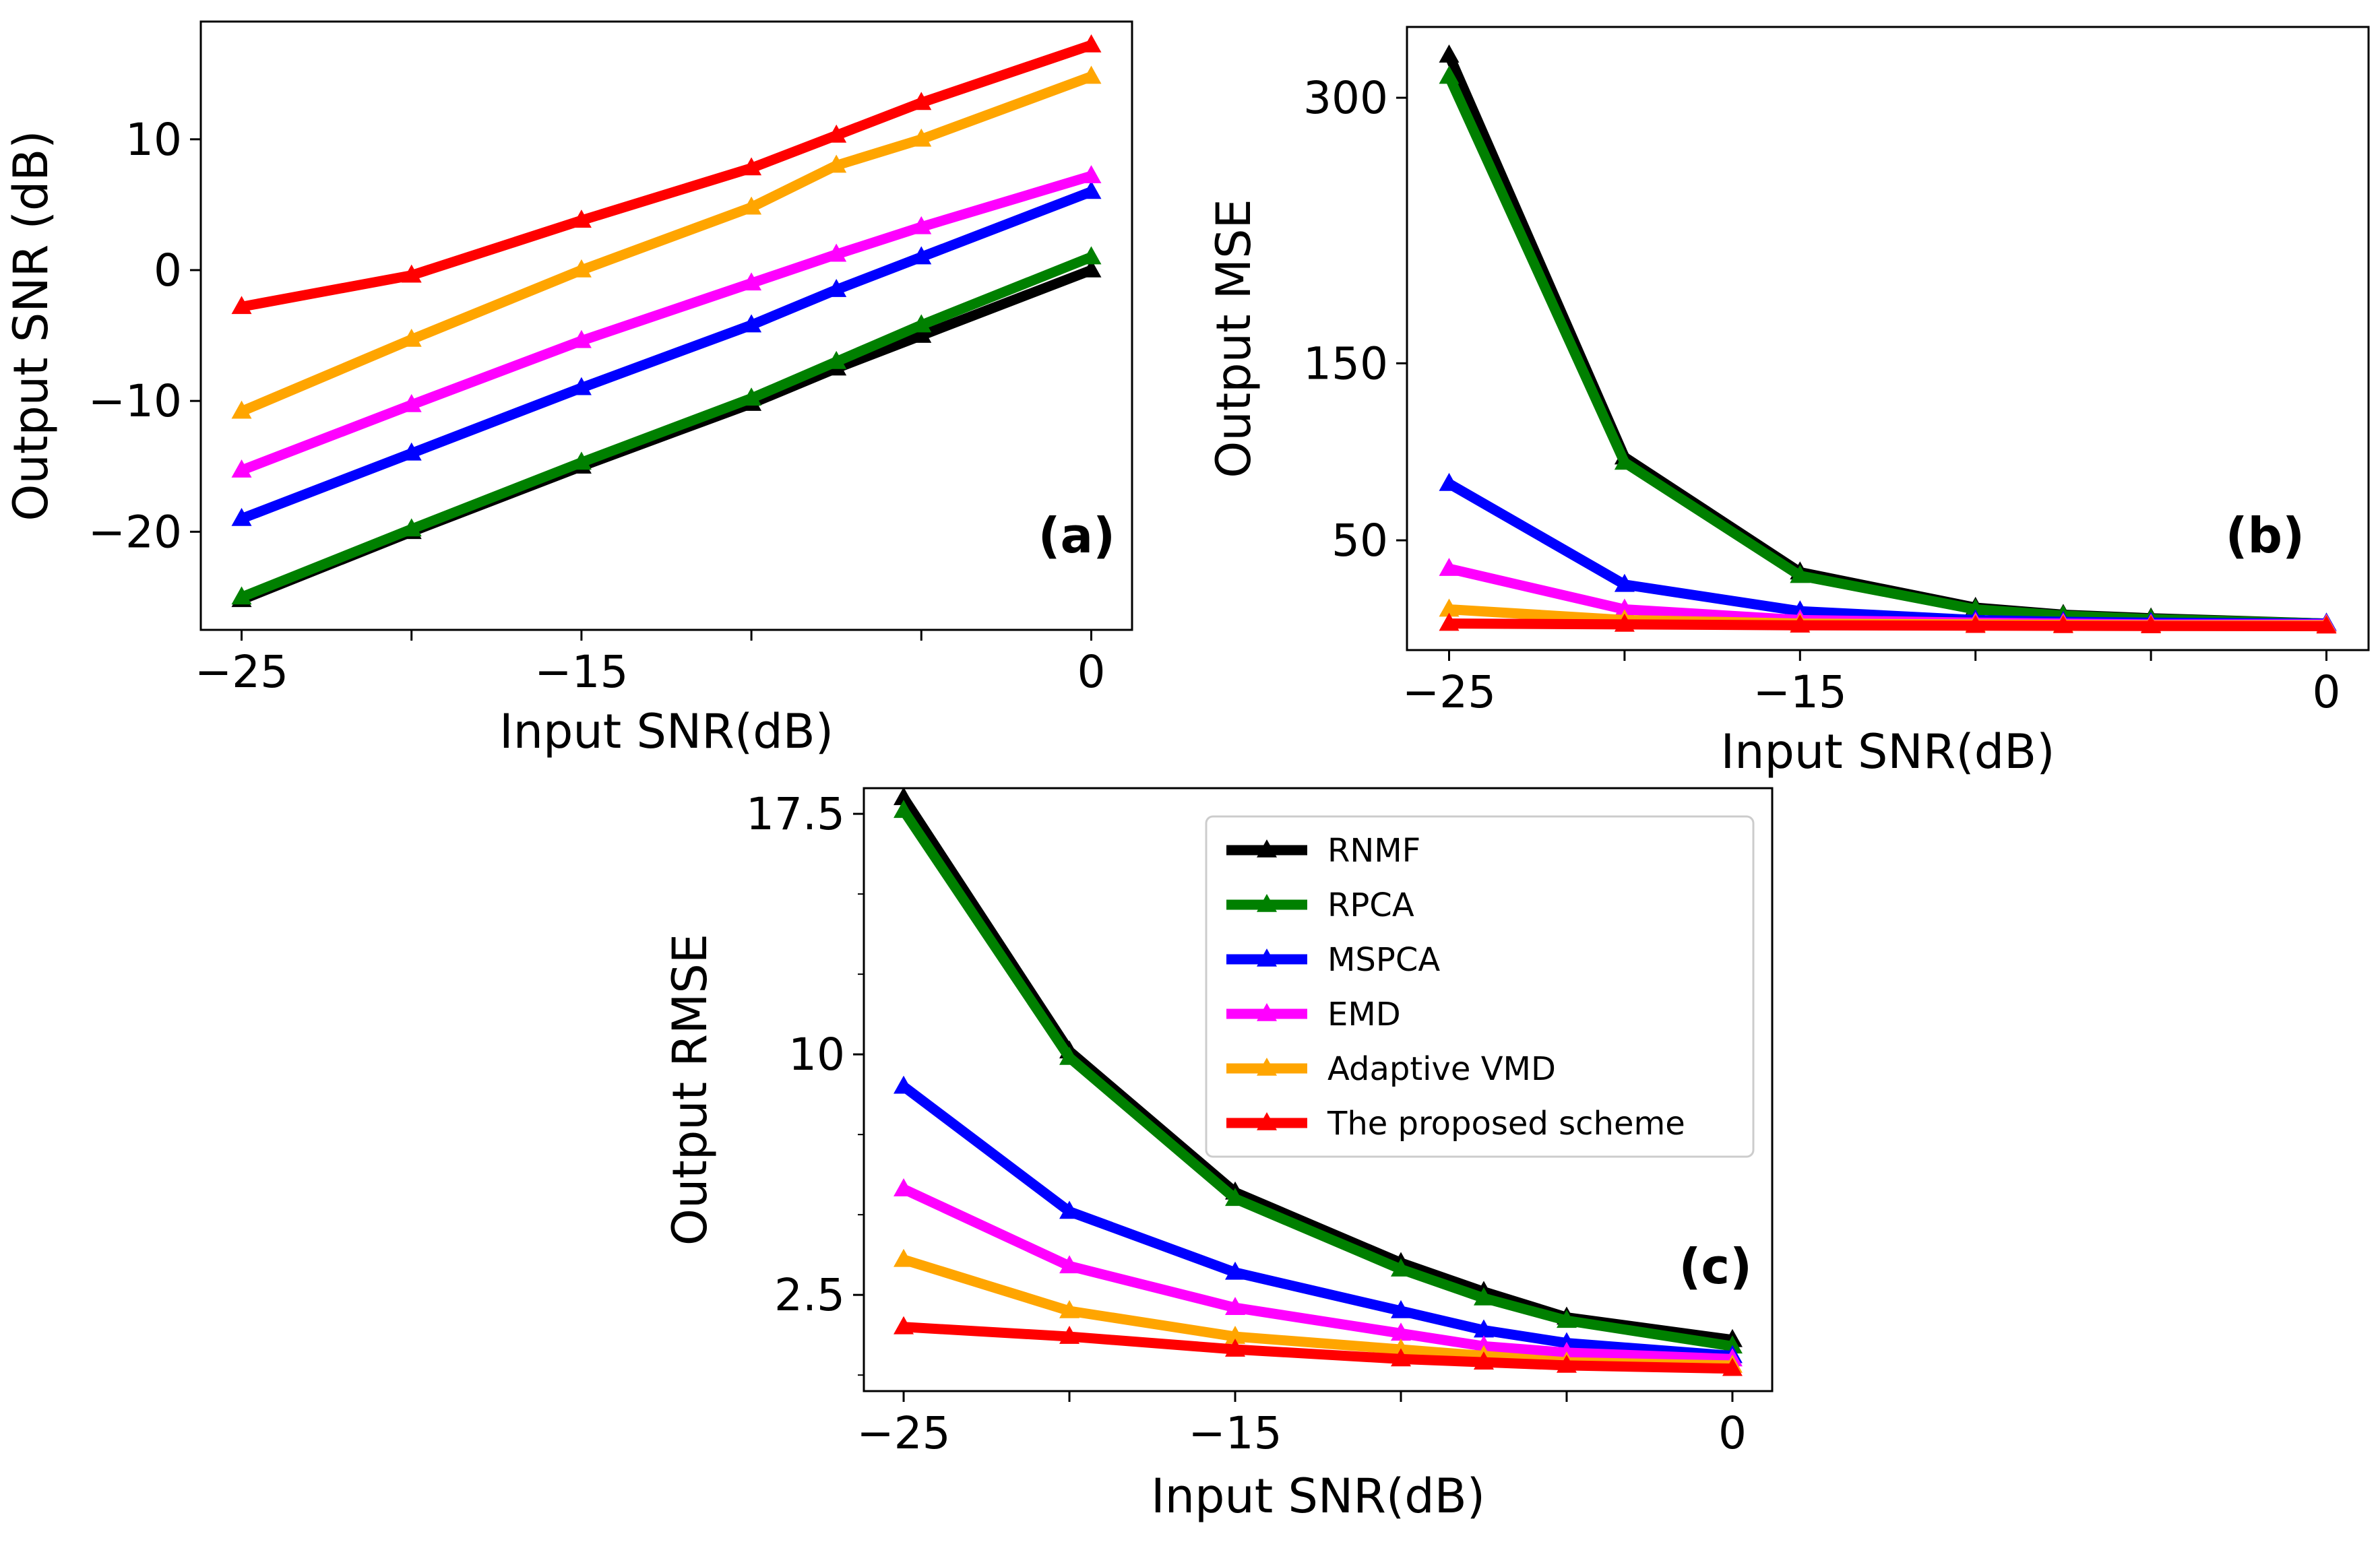 The height and width of the screenshot is (1542, 2380). Describe the element at coordinates (1371, 906) in the screenshot. I see `legend-label: RPCA` at that location.